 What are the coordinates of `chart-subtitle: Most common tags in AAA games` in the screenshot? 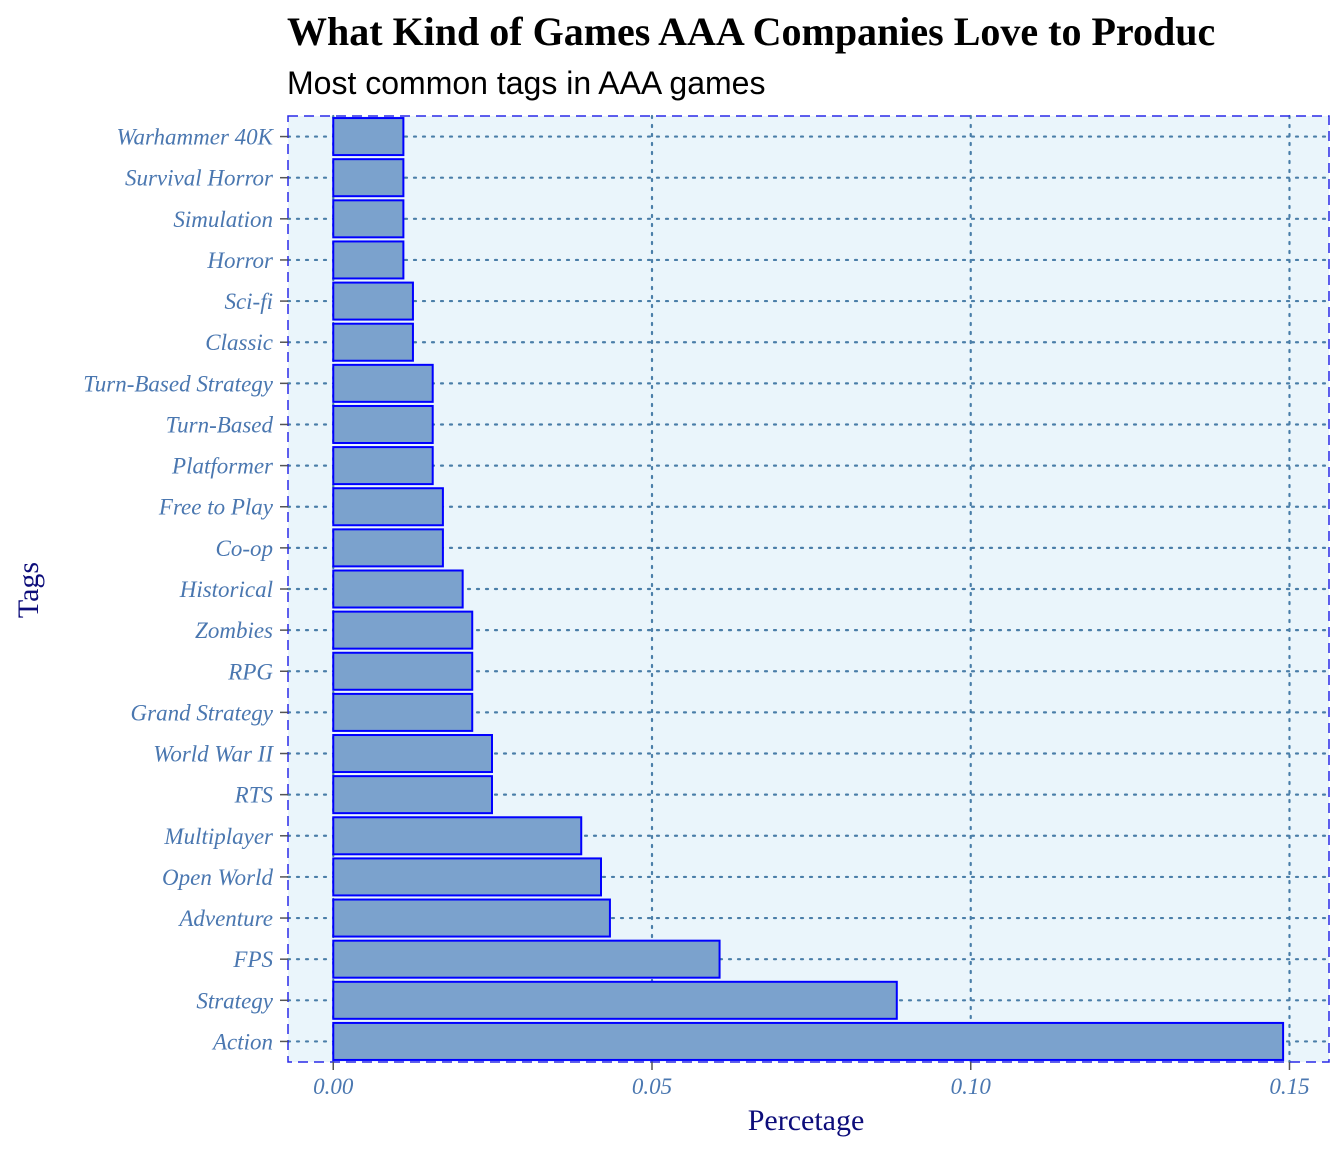 It's located at (526, 83).